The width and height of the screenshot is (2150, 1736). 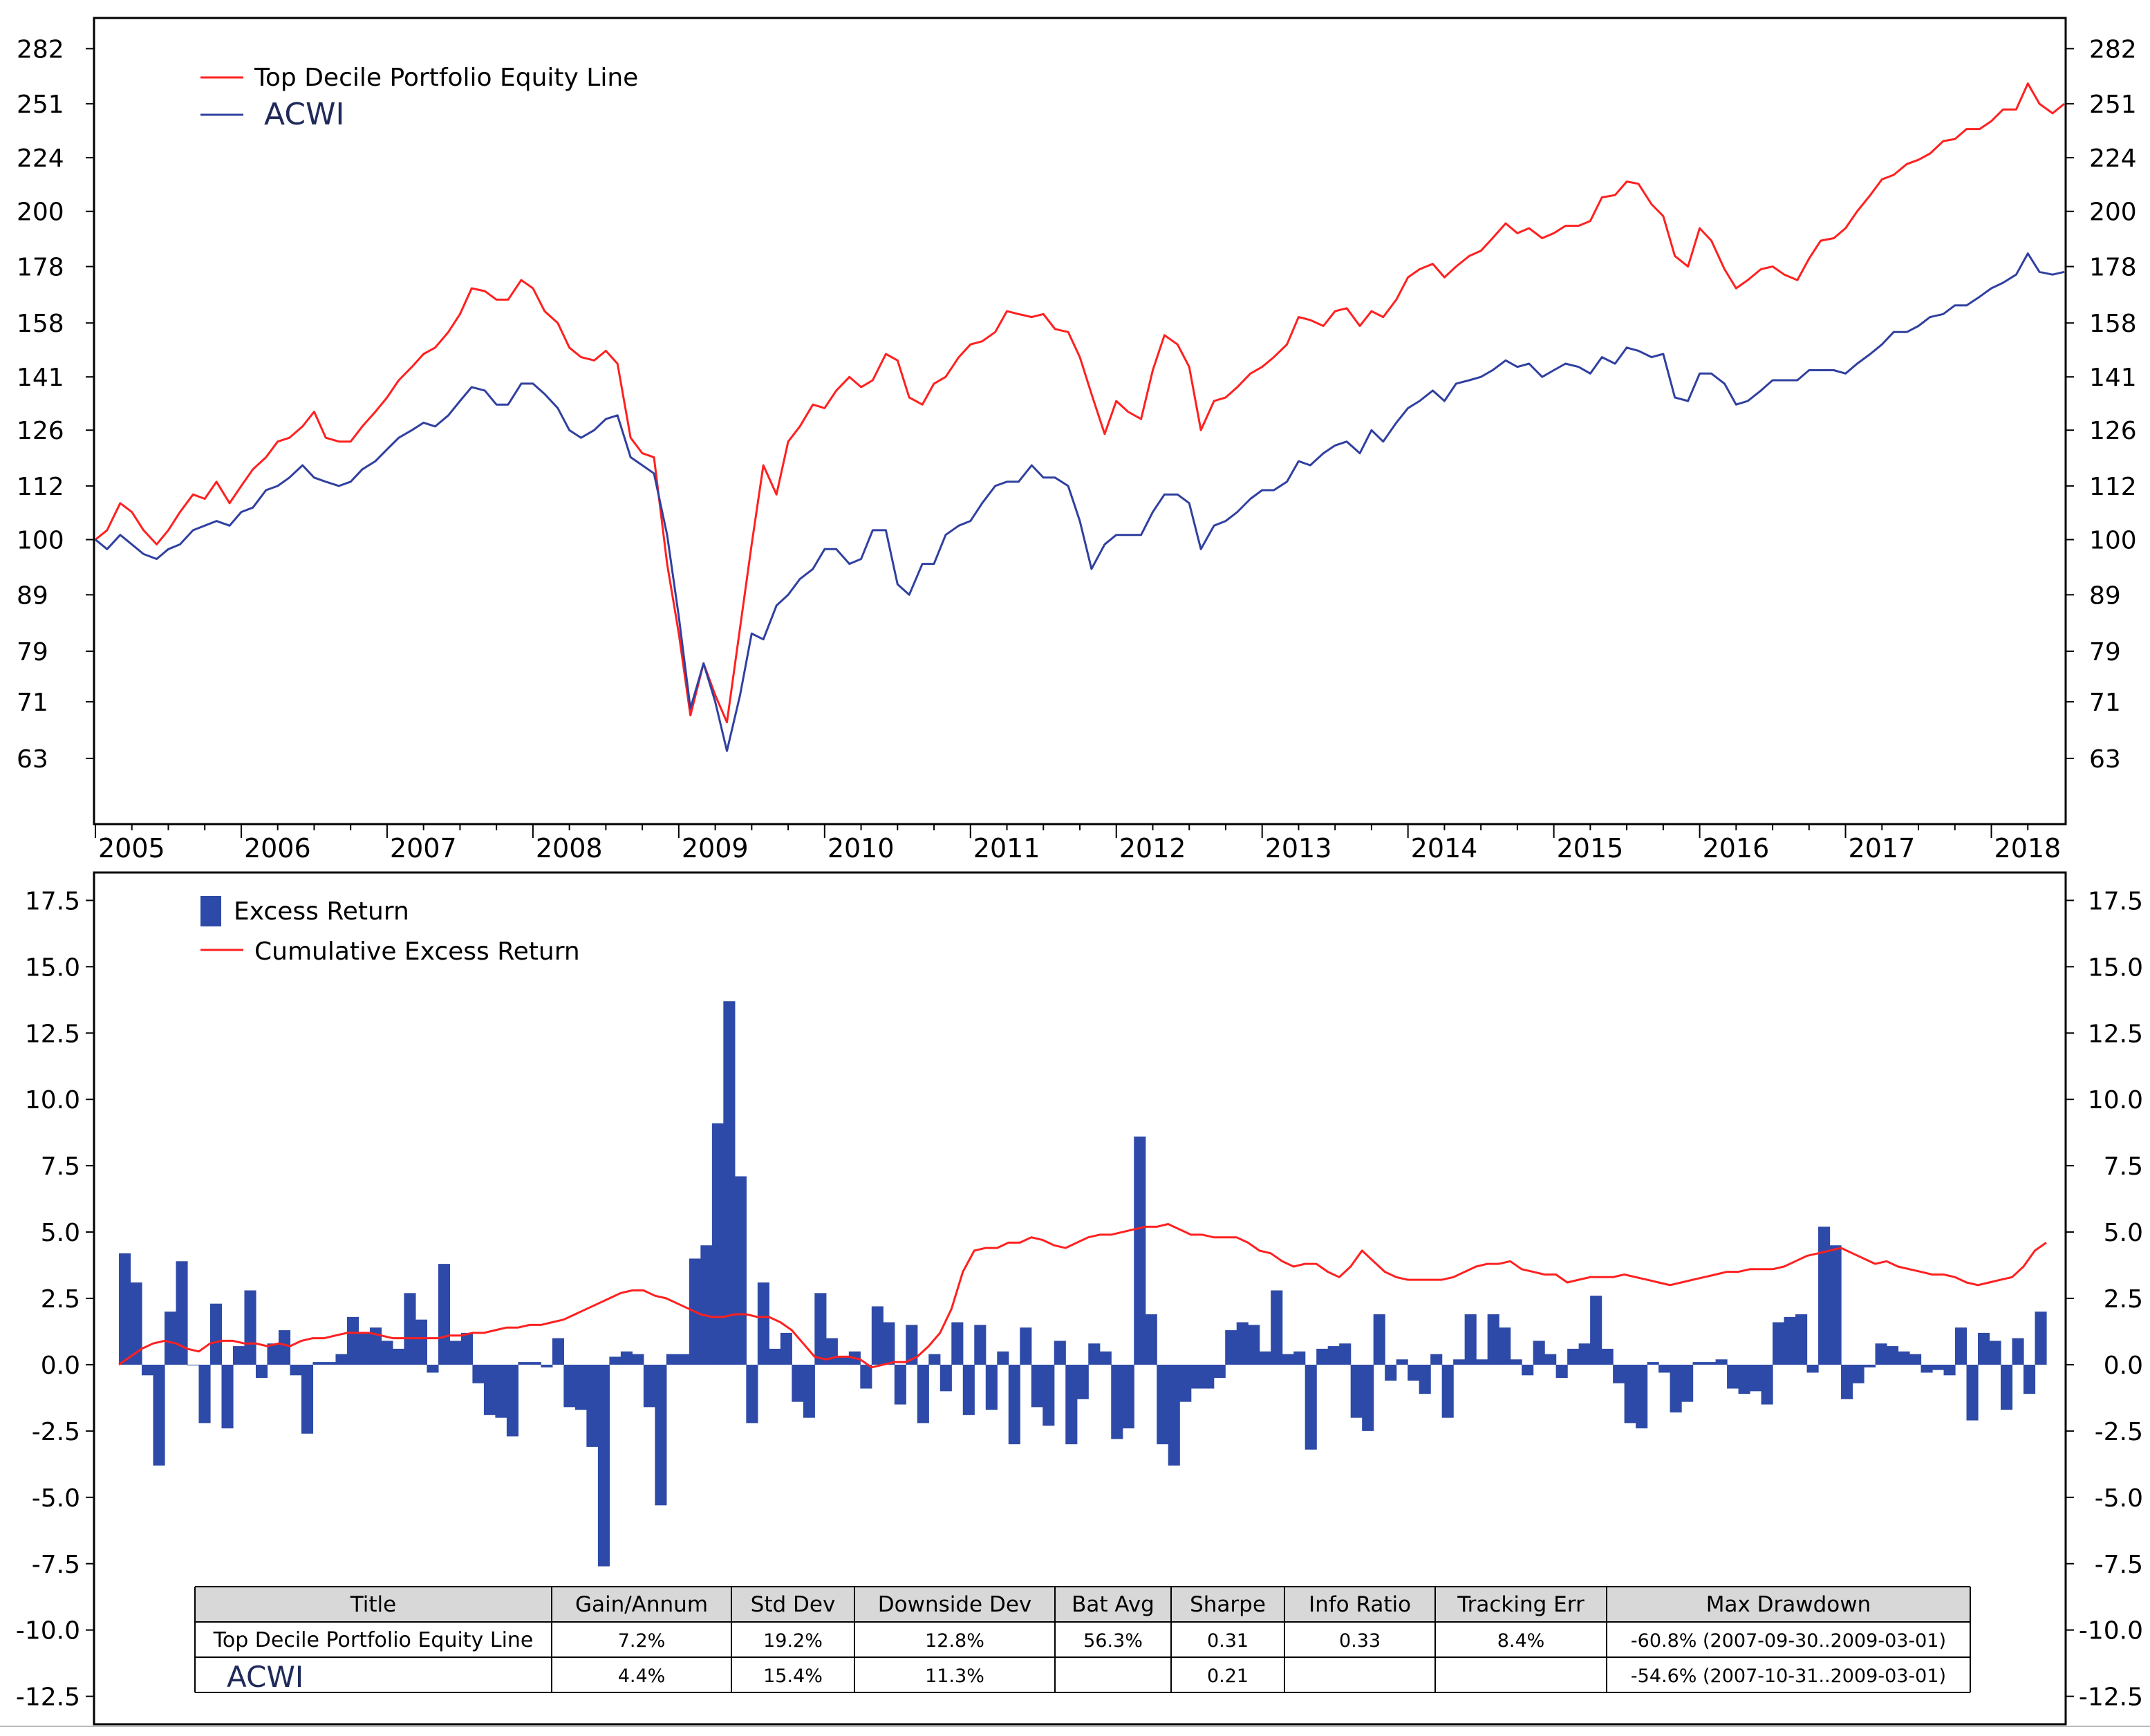 What do you see at coordinates (52, 1034) in the screenshot?
I see `excess-y-tick-label: 12.5` at bounding box center [52, 1034].